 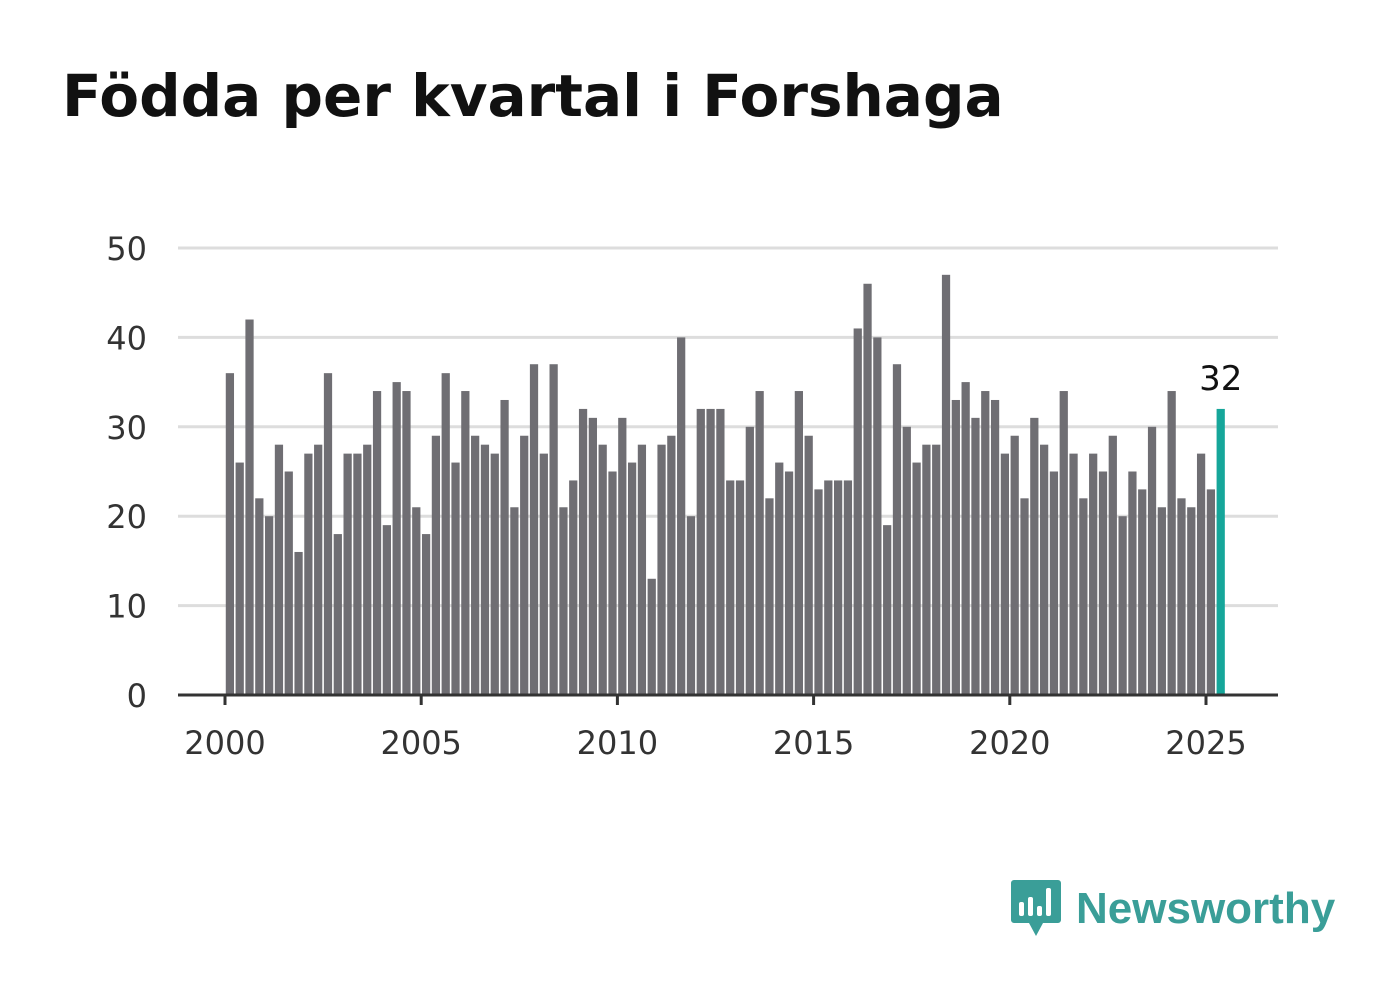 I want to click on newsworthy-brand: Newsworthy, so click(x=1172, y=909).